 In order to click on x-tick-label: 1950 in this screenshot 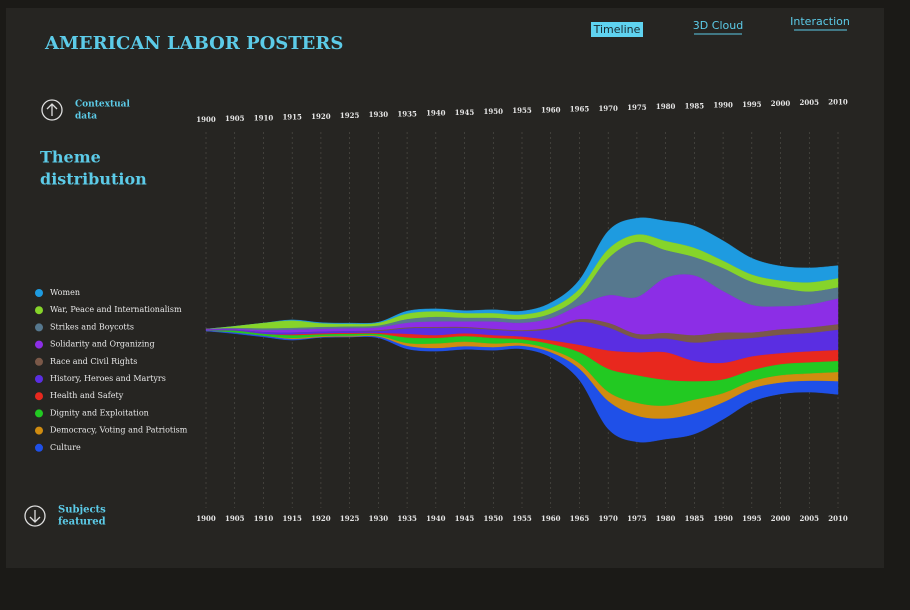, I will do `click(494, 518)`.